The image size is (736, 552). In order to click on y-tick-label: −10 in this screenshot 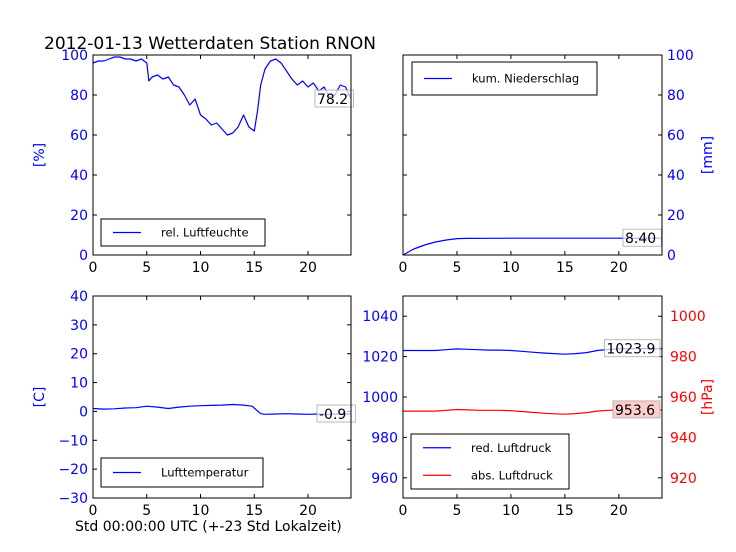, I will do `click(73, 441)`.